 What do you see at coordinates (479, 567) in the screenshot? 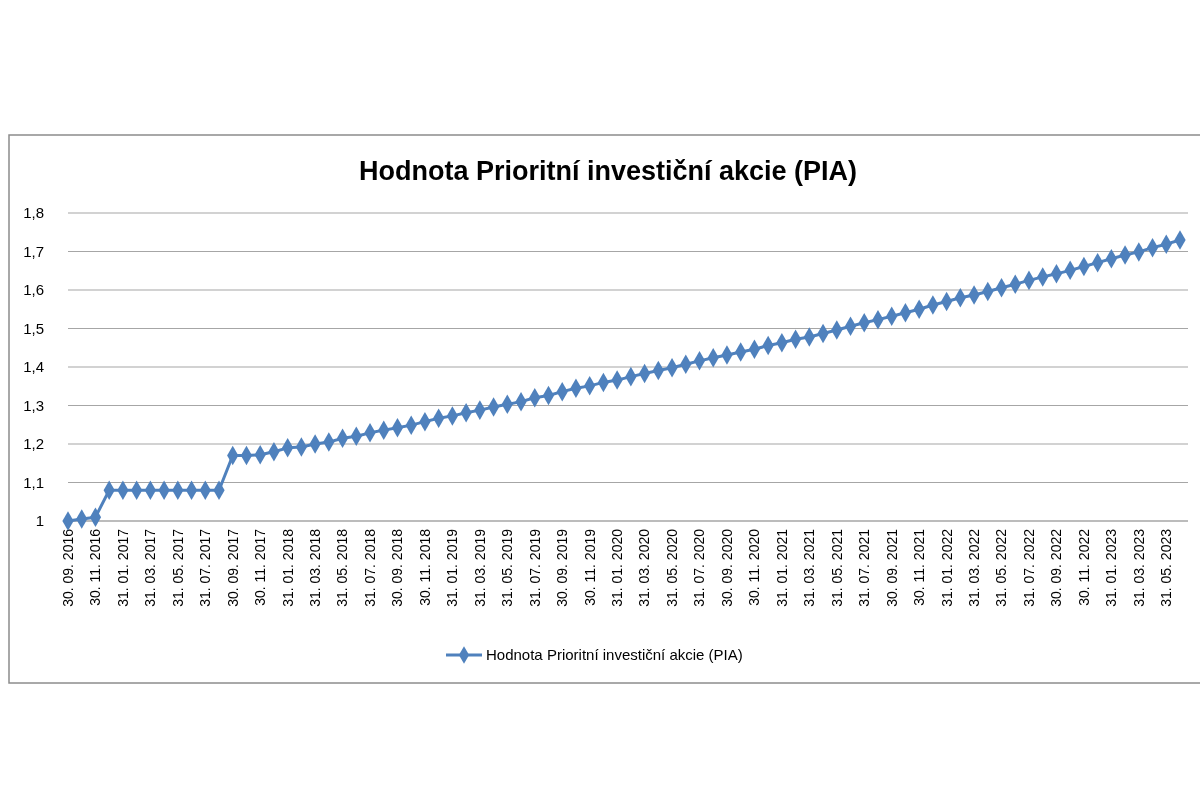
I see `x-tick-label: 31. 03. 2019` at bounding box center [479, 567].